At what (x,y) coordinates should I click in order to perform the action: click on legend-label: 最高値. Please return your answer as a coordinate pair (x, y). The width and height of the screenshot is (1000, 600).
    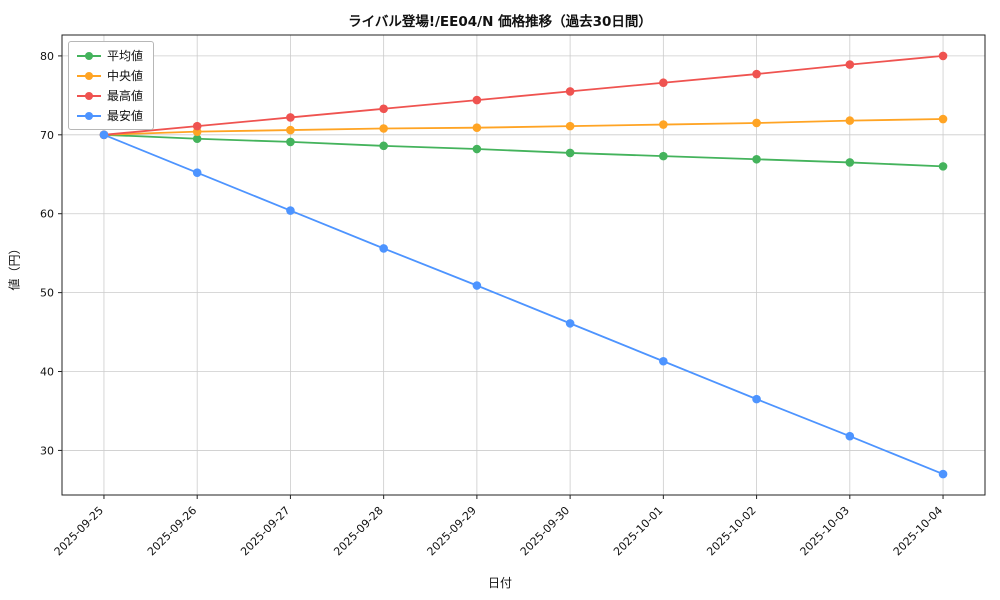
    Looking at the image, I should click on (125, 96).